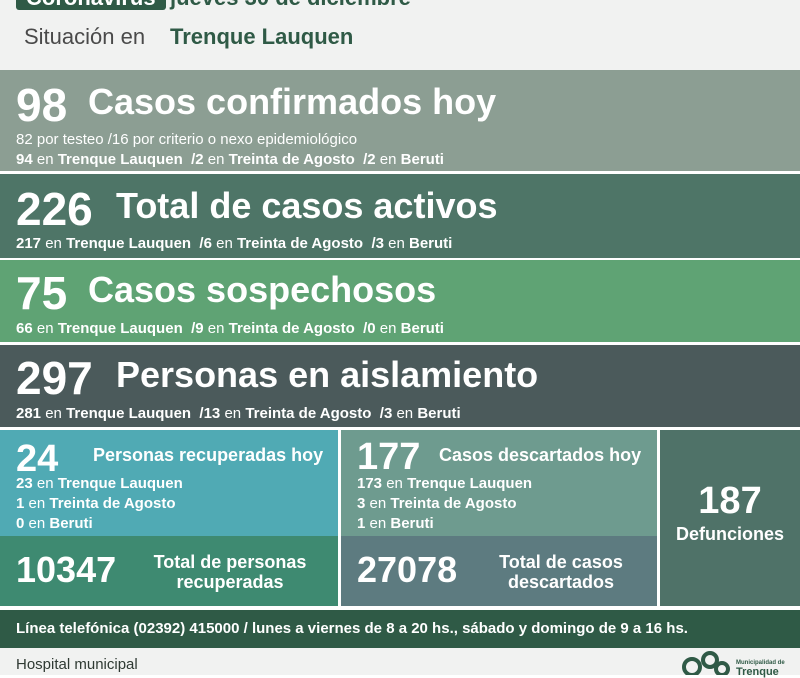  Describe the element at coordinates (327, 374) in the screenshot. I see `aislamiento-label: Personas en aislamiento` at that location.